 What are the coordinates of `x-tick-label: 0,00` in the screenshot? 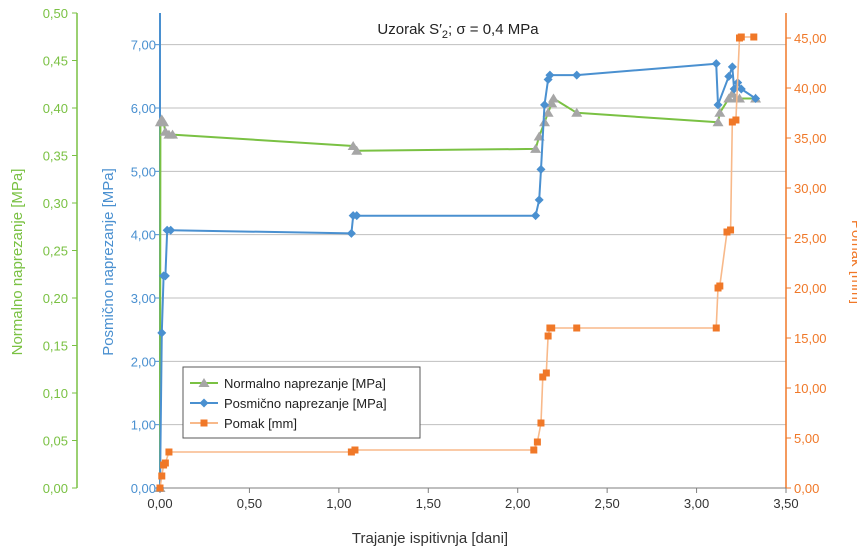 It's located at (159, 503).